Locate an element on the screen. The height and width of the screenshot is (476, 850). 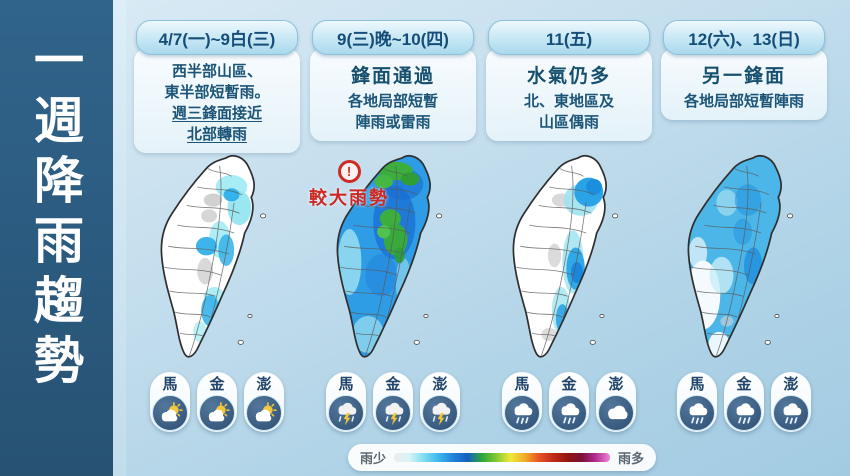
heavy-rain-annotation: ! 較大雨勢 is located at coordinates (349, 185).